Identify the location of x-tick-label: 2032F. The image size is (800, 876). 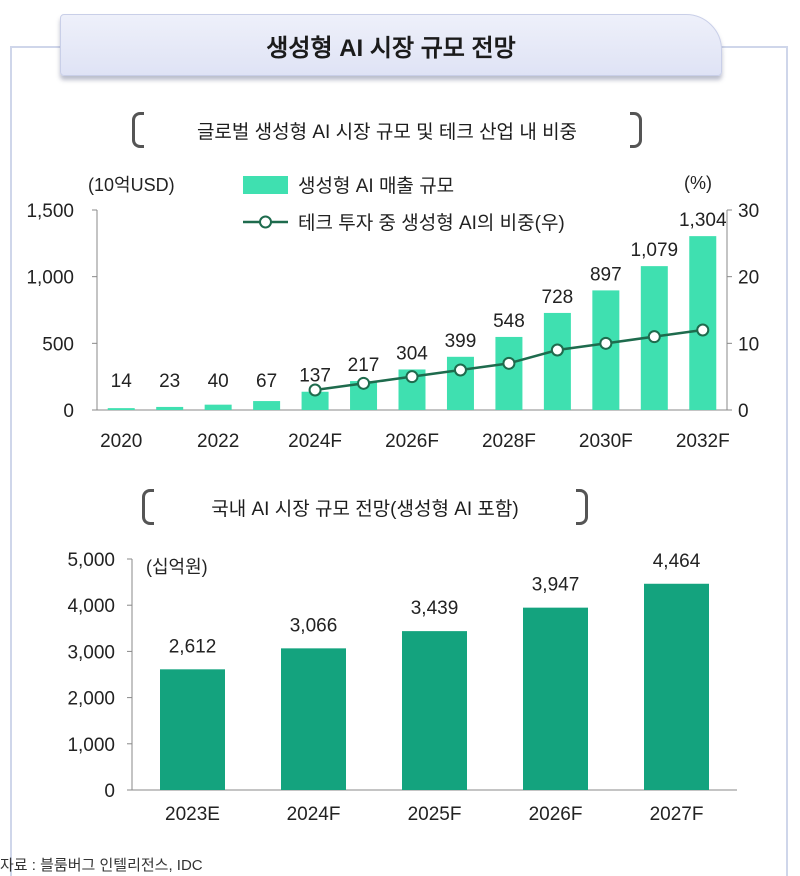
(703, 441).